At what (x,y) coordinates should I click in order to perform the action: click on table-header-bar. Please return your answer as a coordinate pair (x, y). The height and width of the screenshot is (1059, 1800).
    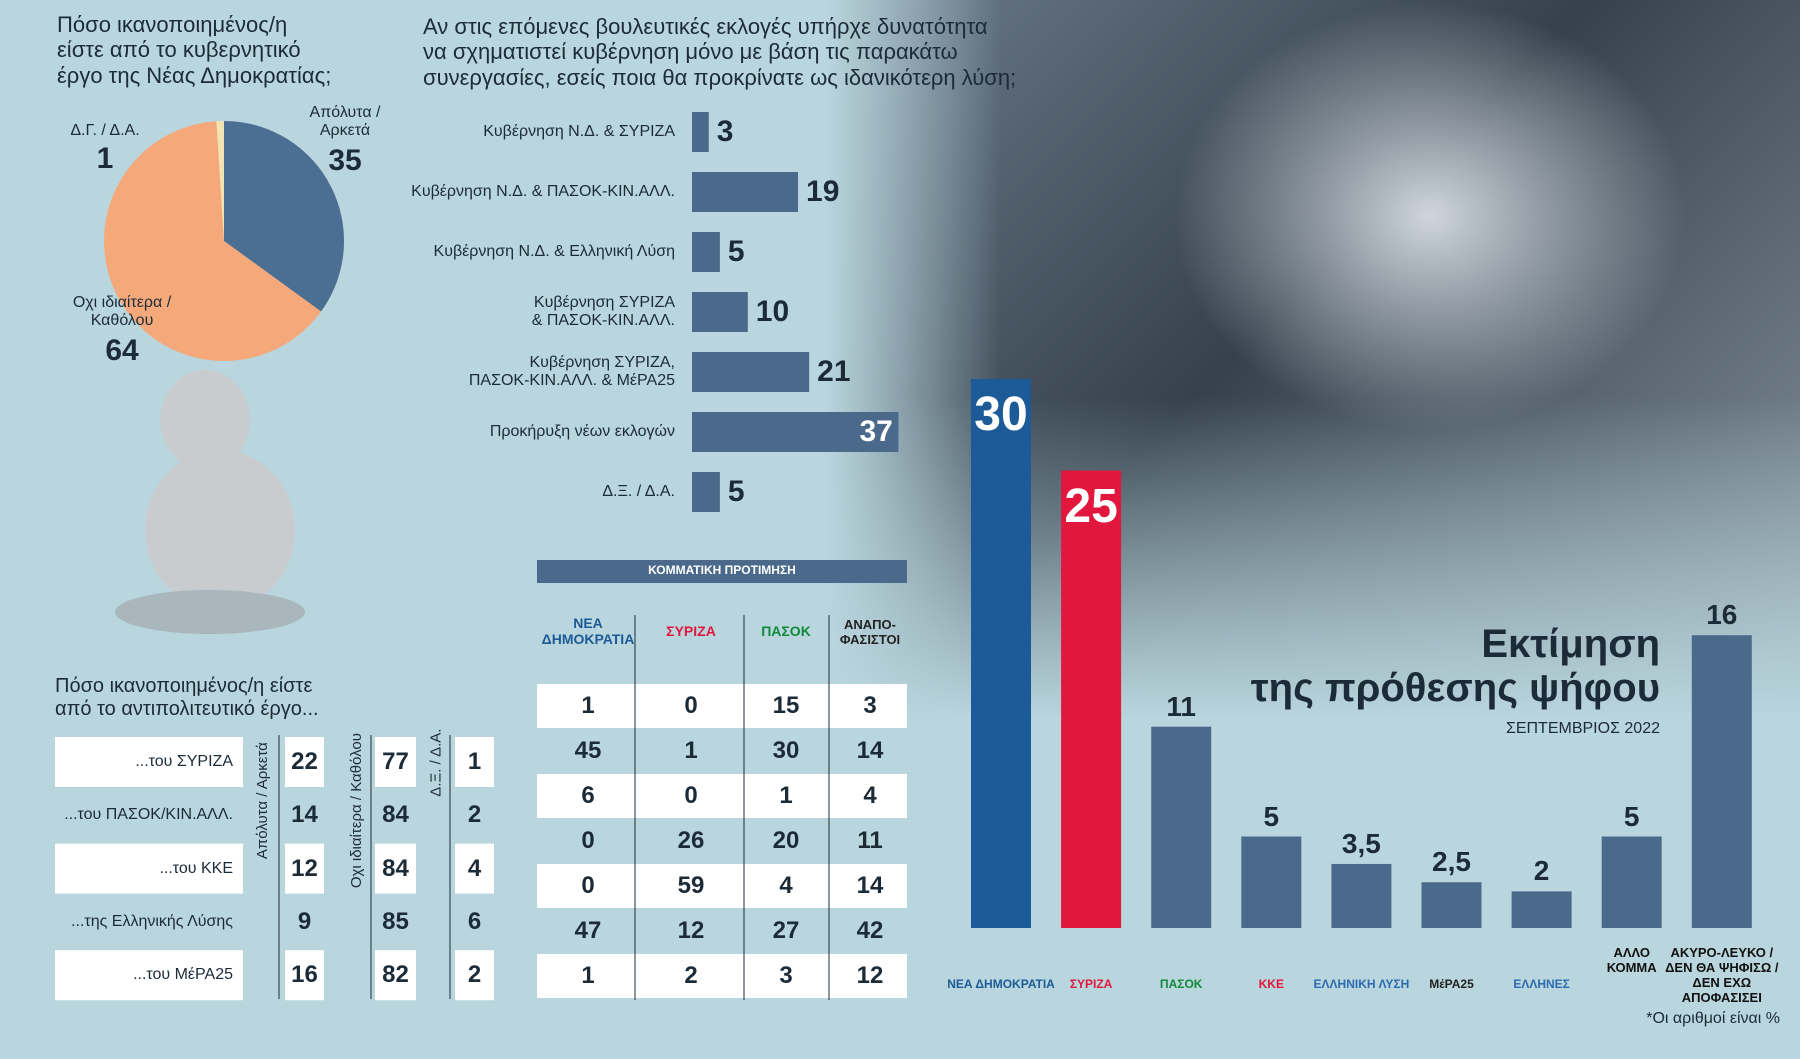
    Looking at the image, I should click on (722, 571).